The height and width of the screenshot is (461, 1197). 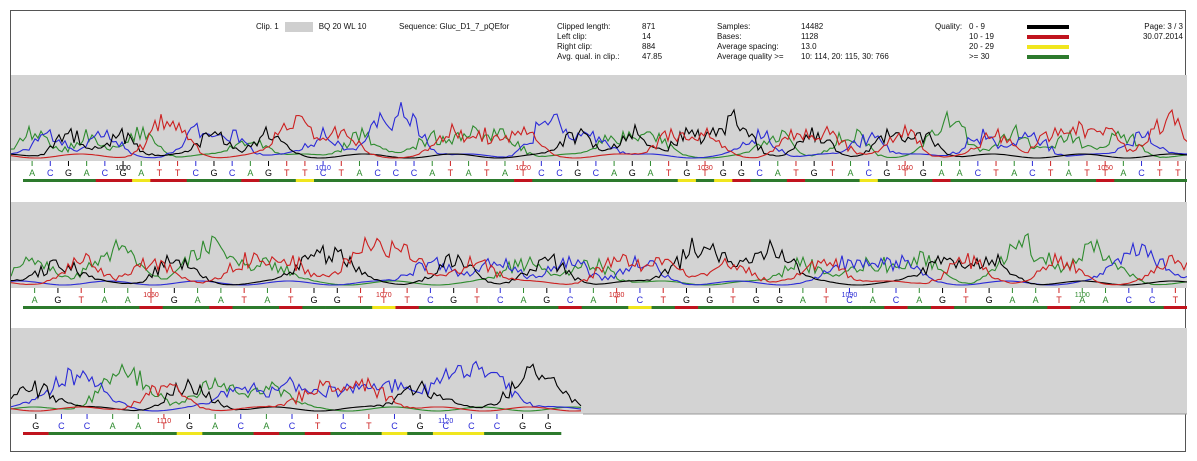 I want to click on position-label: 1030, so click(x=705, y=168).